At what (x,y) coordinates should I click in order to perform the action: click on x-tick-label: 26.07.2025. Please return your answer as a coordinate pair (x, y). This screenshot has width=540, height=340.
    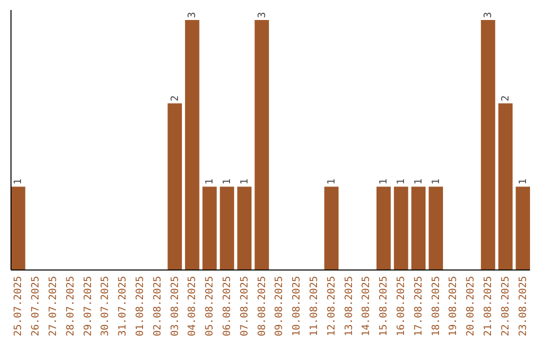
    Looking at the image, I should click on (36, 306).